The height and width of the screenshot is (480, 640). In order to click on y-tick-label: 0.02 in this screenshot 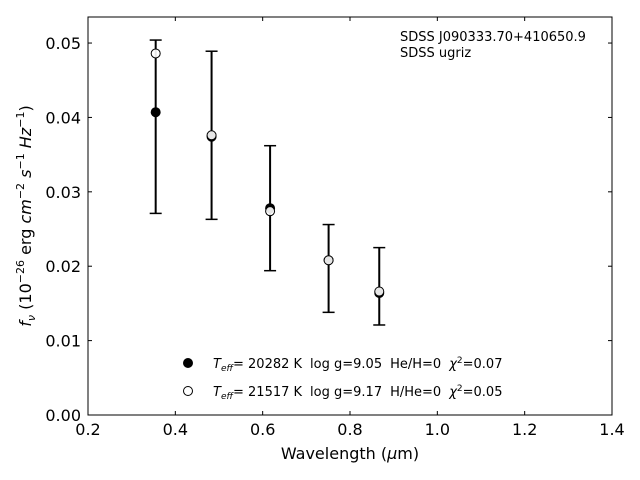, I will do `click(63, 266)`.